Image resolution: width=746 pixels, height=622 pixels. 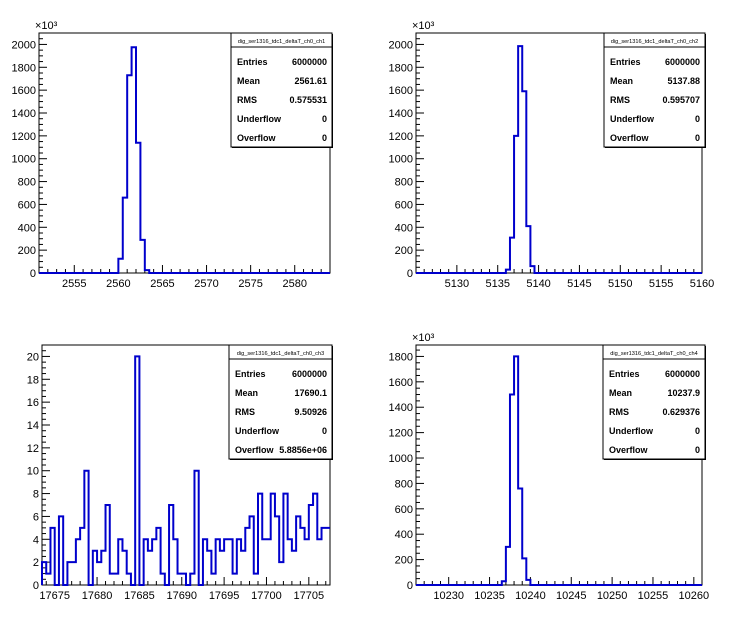 I want to click on y-tick-label: 14, so click(x=33, y=426).